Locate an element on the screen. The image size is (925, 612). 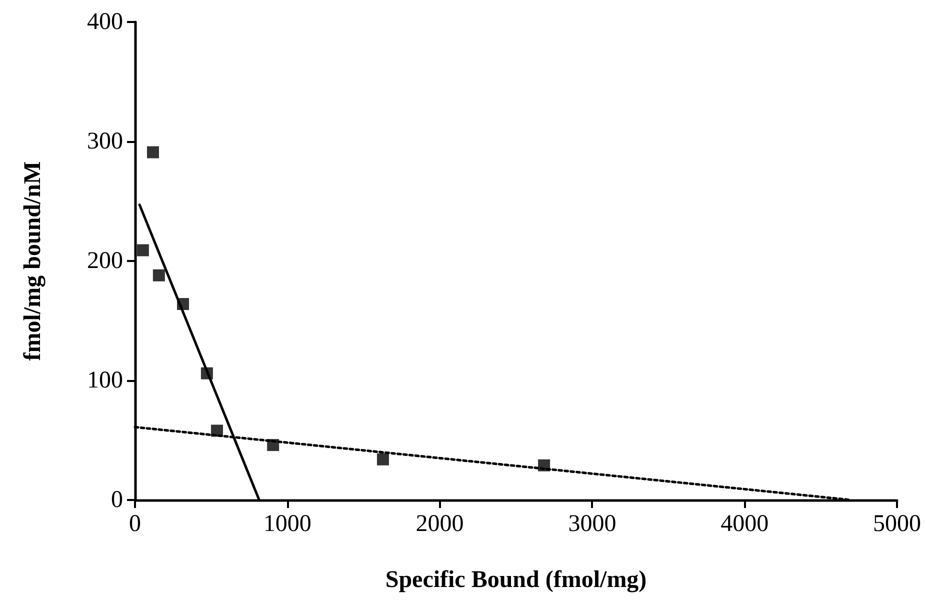
x-tick-label: 3000 is located at coordinates (592, 524).